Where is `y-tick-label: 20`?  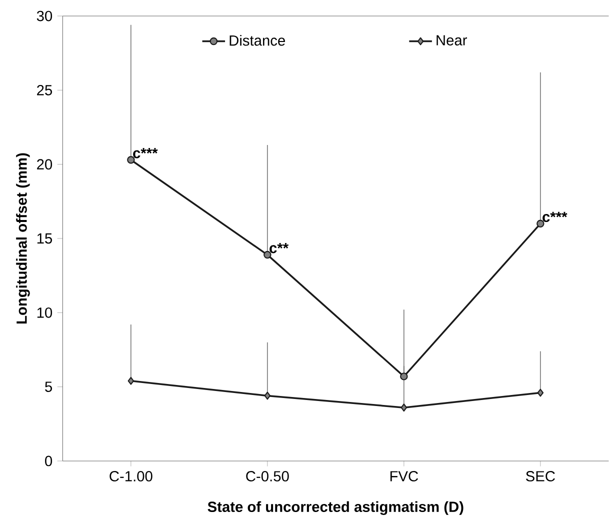
y-tick-label: 20 is located at coordinates (44, 164).